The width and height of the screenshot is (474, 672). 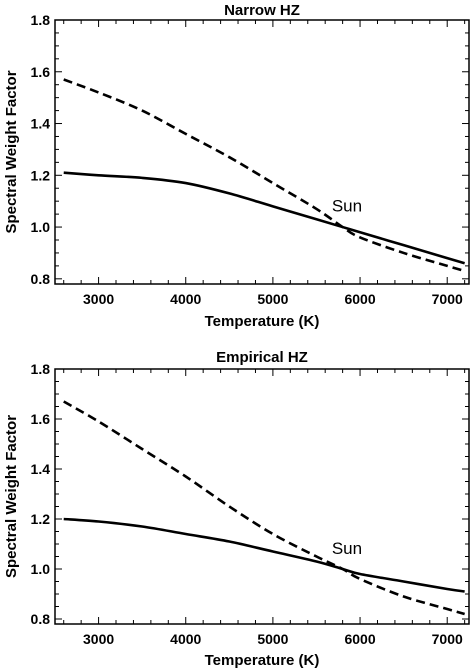 I want to click on chart-title: Narrow HZ, so click(x=262, y=10).